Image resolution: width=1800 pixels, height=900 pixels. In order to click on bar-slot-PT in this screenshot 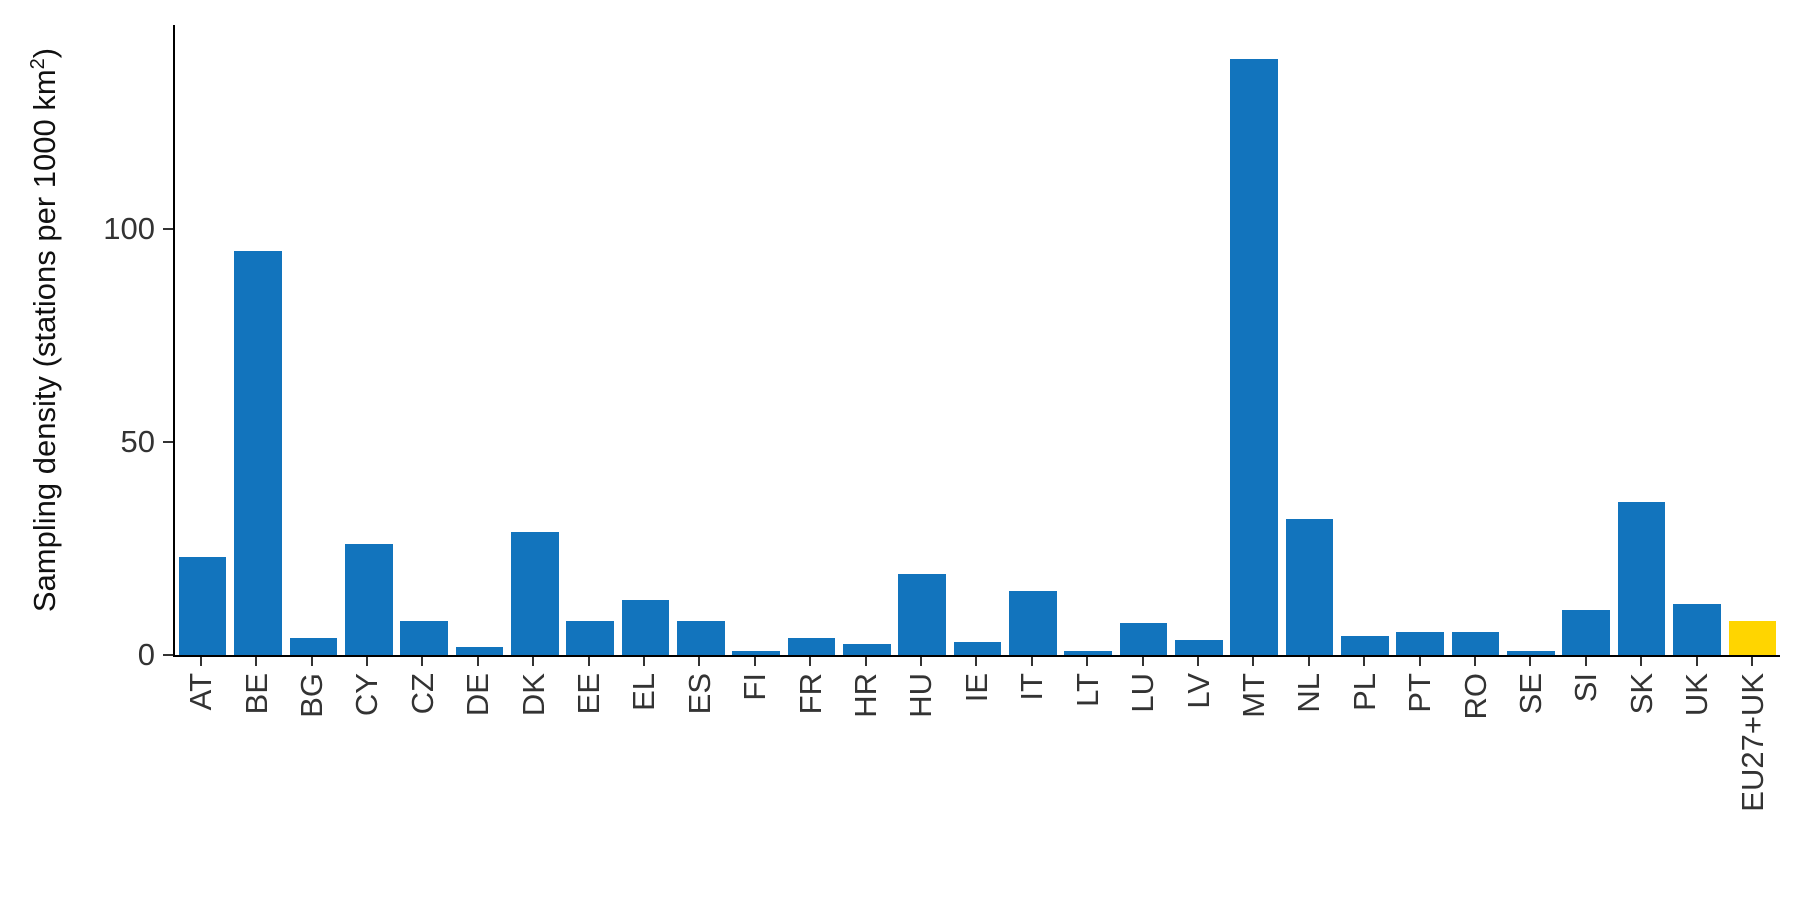, I will do `click(1420, 340)`.